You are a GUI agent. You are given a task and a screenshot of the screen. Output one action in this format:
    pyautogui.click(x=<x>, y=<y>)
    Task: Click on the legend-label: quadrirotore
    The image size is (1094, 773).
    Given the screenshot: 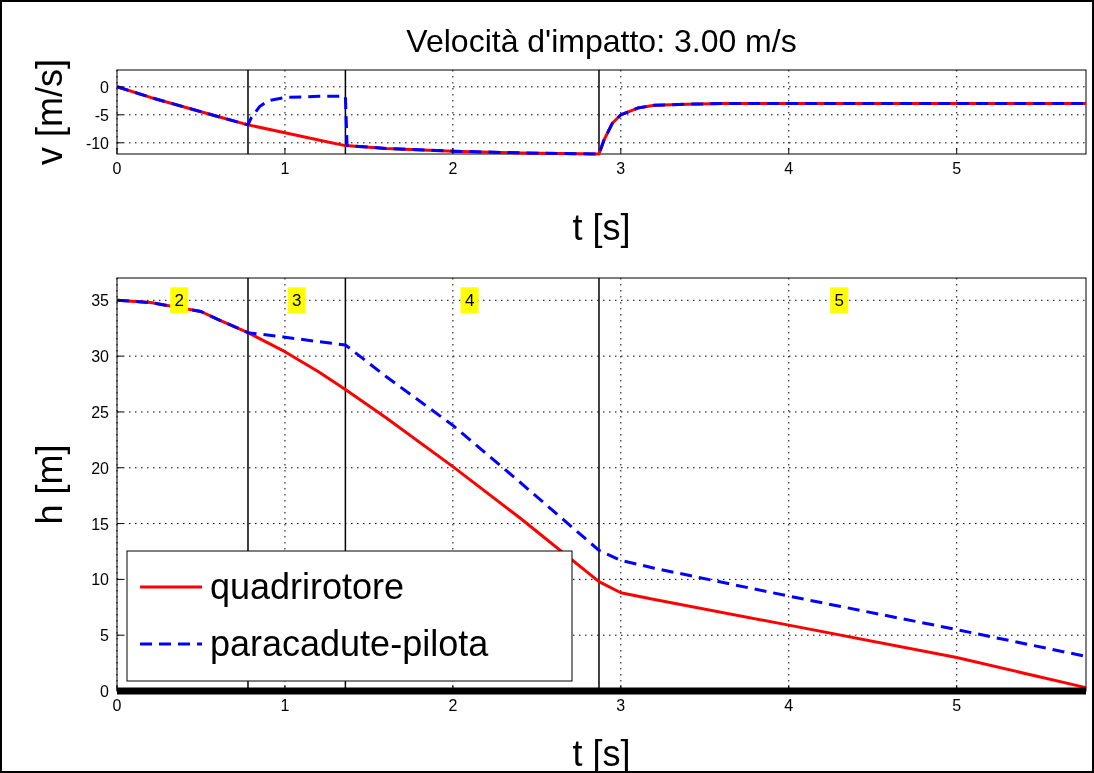 What is the action you would take?
    pyautogui.click(x=307, y=586)
    